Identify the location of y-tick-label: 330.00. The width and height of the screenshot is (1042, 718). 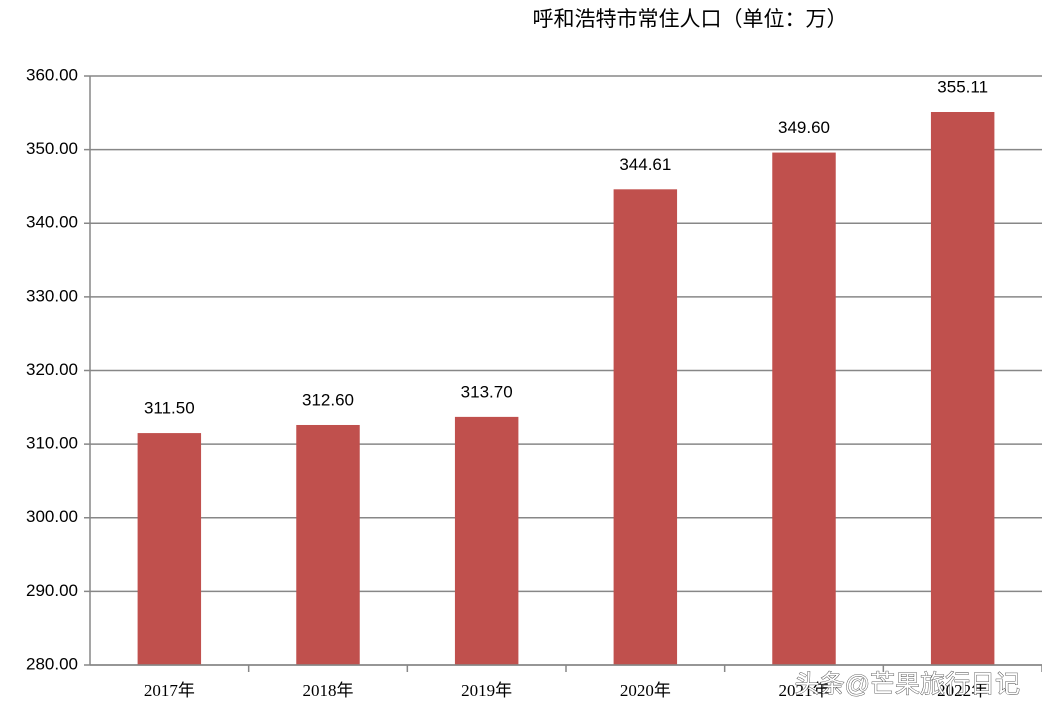
(52, 295).